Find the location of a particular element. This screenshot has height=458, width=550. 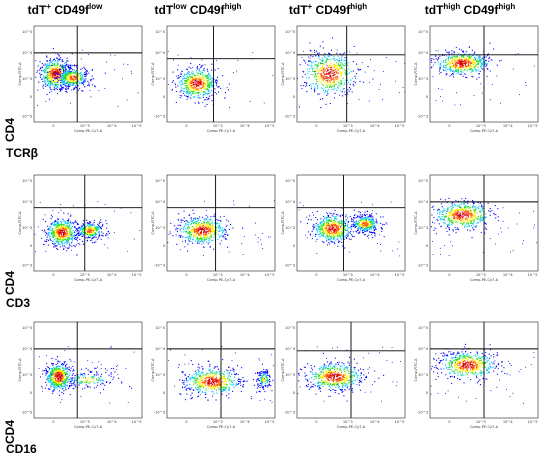

scatter-points is located at coordinates (482, 74).